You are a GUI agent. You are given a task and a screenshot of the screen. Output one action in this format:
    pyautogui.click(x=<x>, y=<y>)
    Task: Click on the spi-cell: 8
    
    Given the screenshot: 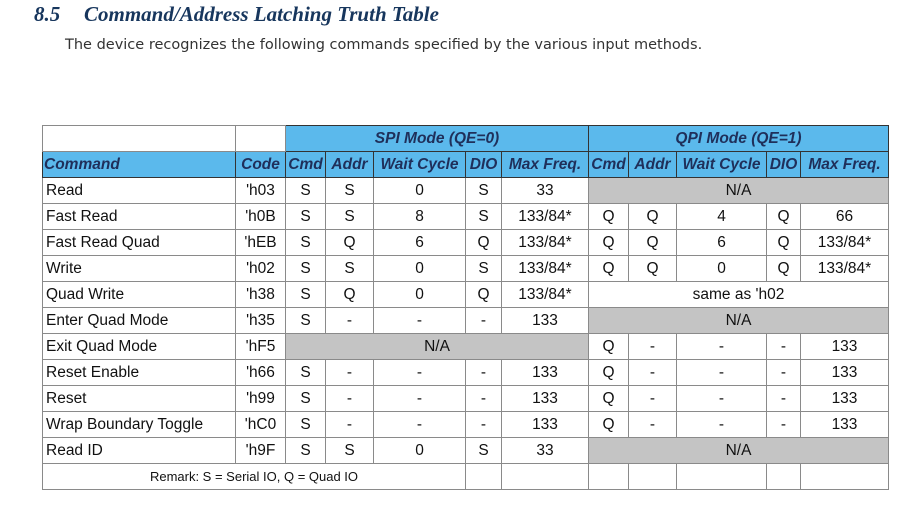 What is the action you would take?
    pyautogui.click(x=419, y=216)
    